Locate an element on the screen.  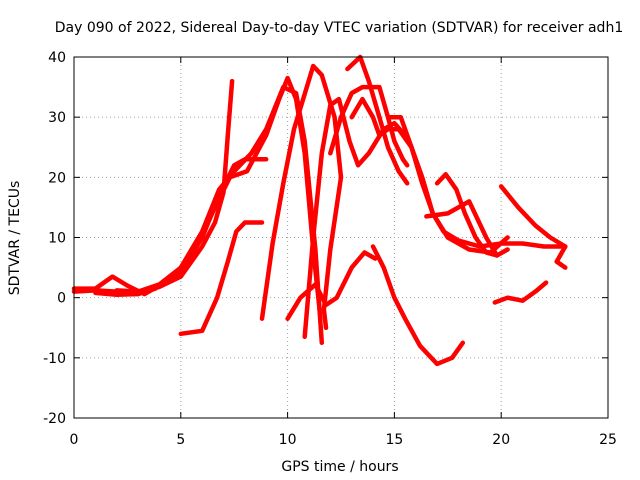
x-axis-label: GPS time / hours is located at coordinates (339, 467).